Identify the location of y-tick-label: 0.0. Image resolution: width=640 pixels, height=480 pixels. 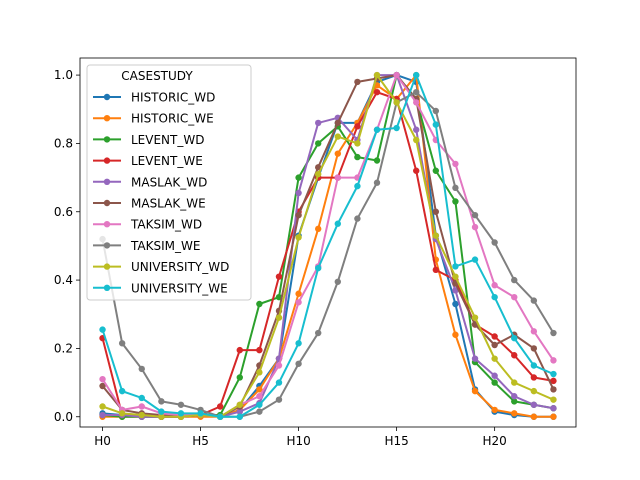
(63, 417).